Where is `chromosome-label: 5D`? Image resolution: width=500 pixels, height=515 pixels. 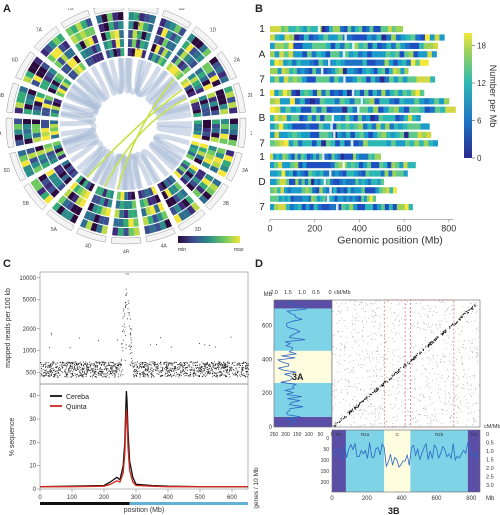
chromosome-label: 5D is located at coordinates (7, 171).